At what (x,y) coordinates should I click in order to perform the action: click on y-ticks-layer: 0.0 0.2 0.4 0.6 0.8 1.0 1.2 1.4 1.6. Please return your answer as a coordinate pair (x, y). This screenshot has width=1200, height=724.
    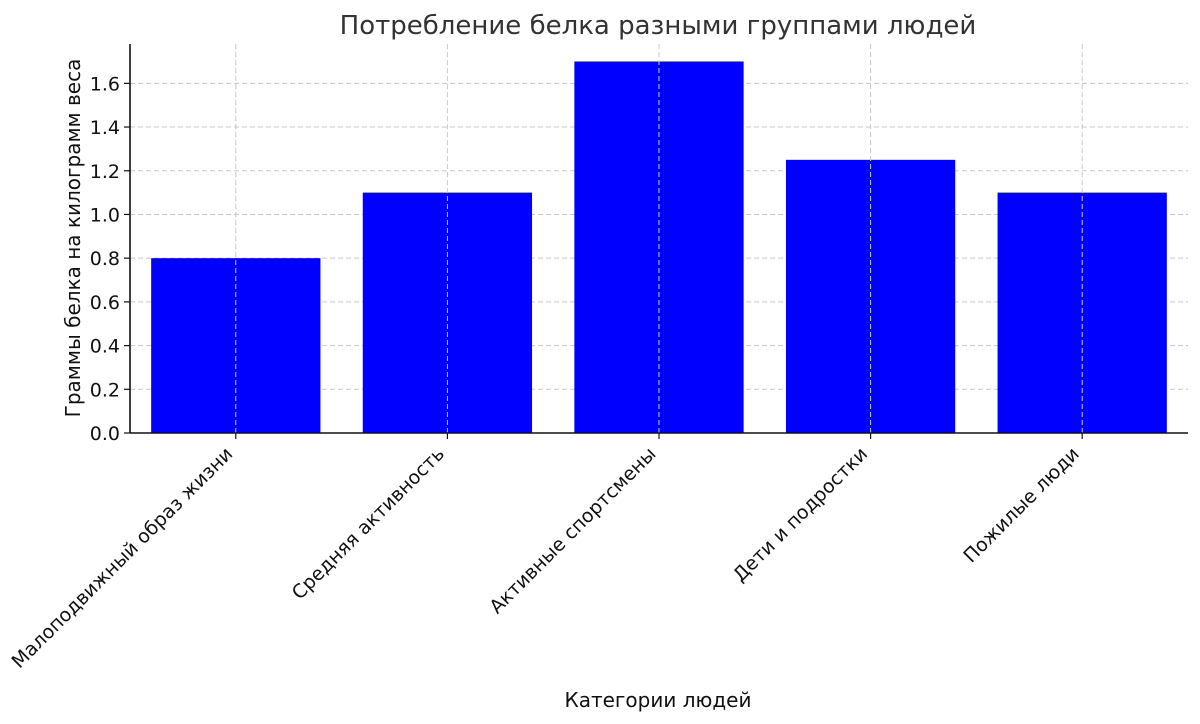
    Looking at the image, I should click on (110, 259).